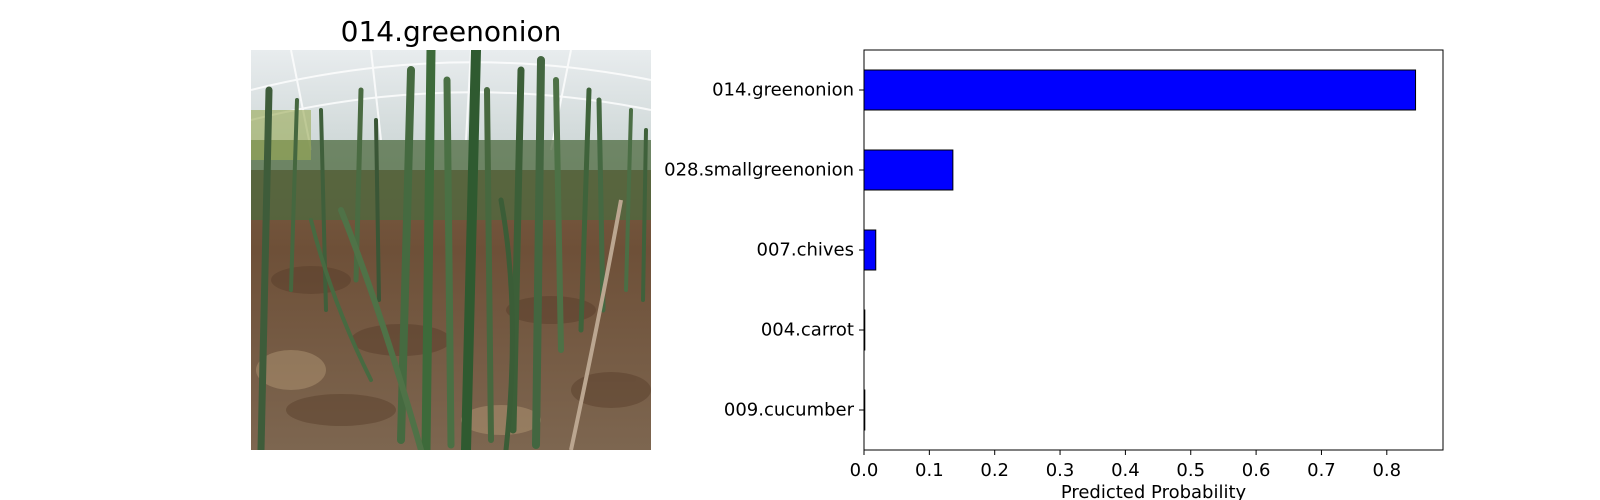 This screenshot has height=500, width=1600. I want to click on y-tick-label: 007.chives, so click(806, 250).